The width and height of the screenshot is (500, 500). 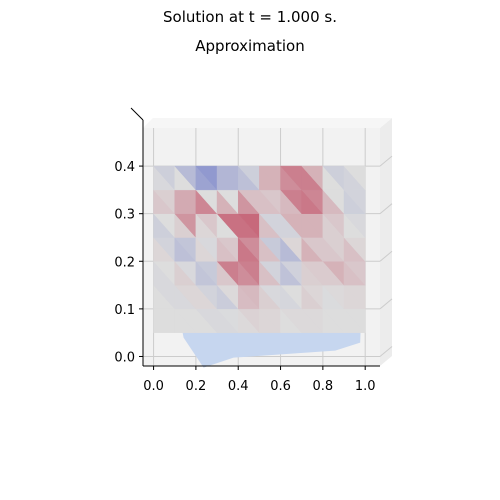 What do you see at coordinates (365, 386) in the screenshot?
I see `x-tick-label: 1.0` at bounding box center [365, 386].